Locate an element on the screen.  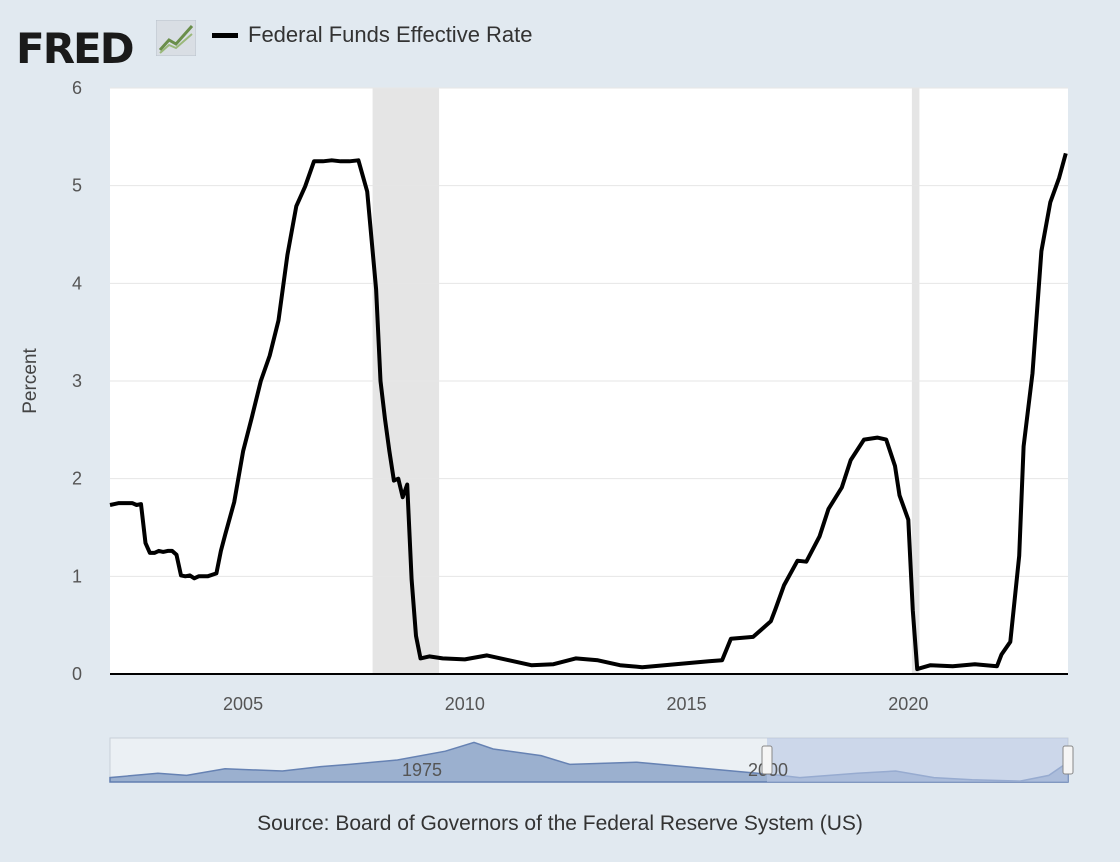
y-axis-label: Percent is located at coordinates (30, 381).